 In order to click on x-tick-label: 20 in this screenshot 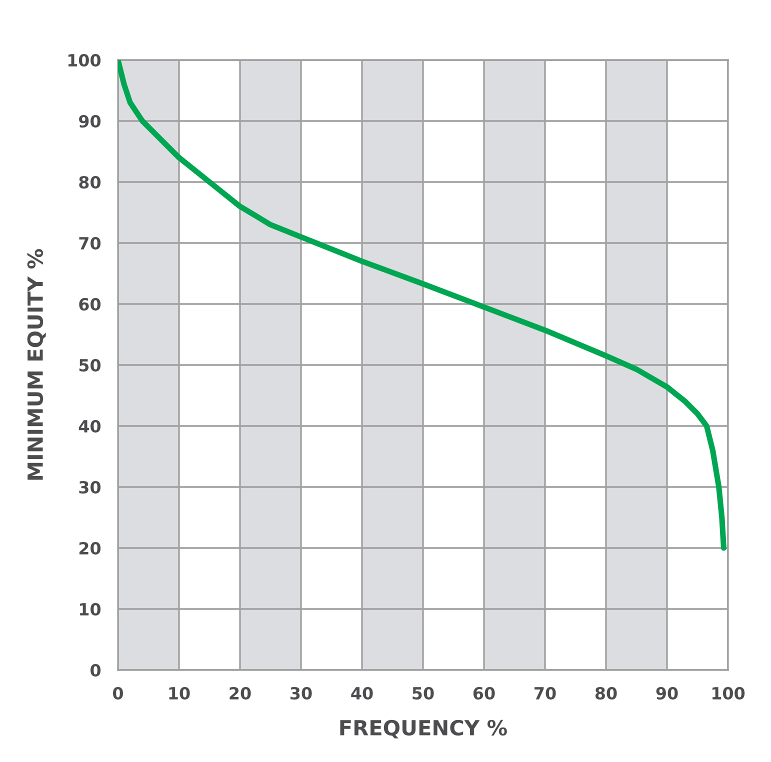, I will do `click(240, 693)`.